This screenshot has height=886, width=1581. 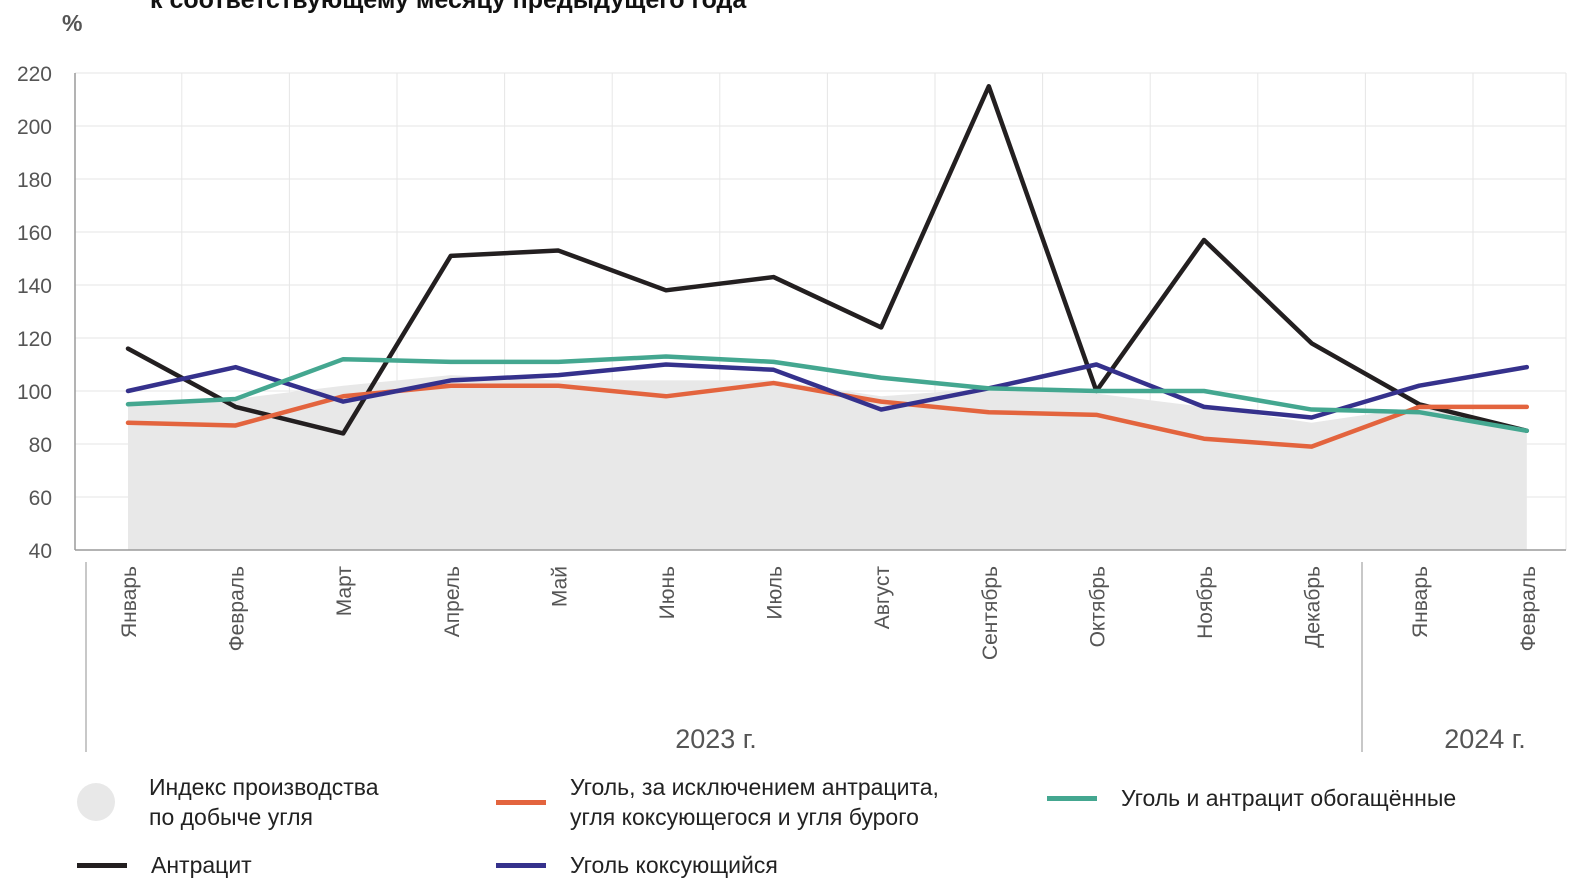 What do you see at coordinates (521, 802) in the screenshot?
I see `legend-swatch-other-coal` at bounding box center [521, 802].